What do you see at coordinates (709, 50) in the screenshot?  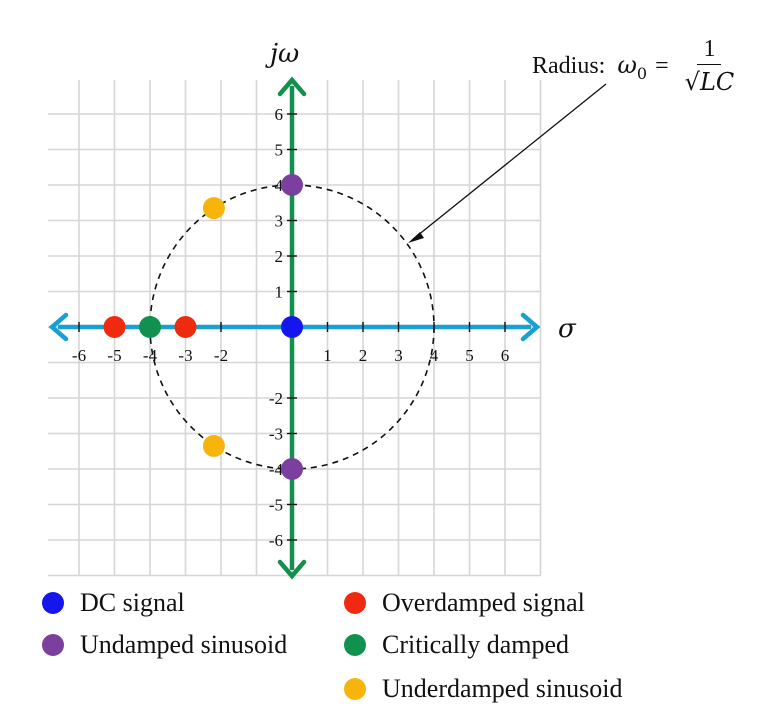 I see `fraction-numerator: 1` at bounding box center [709, 50].